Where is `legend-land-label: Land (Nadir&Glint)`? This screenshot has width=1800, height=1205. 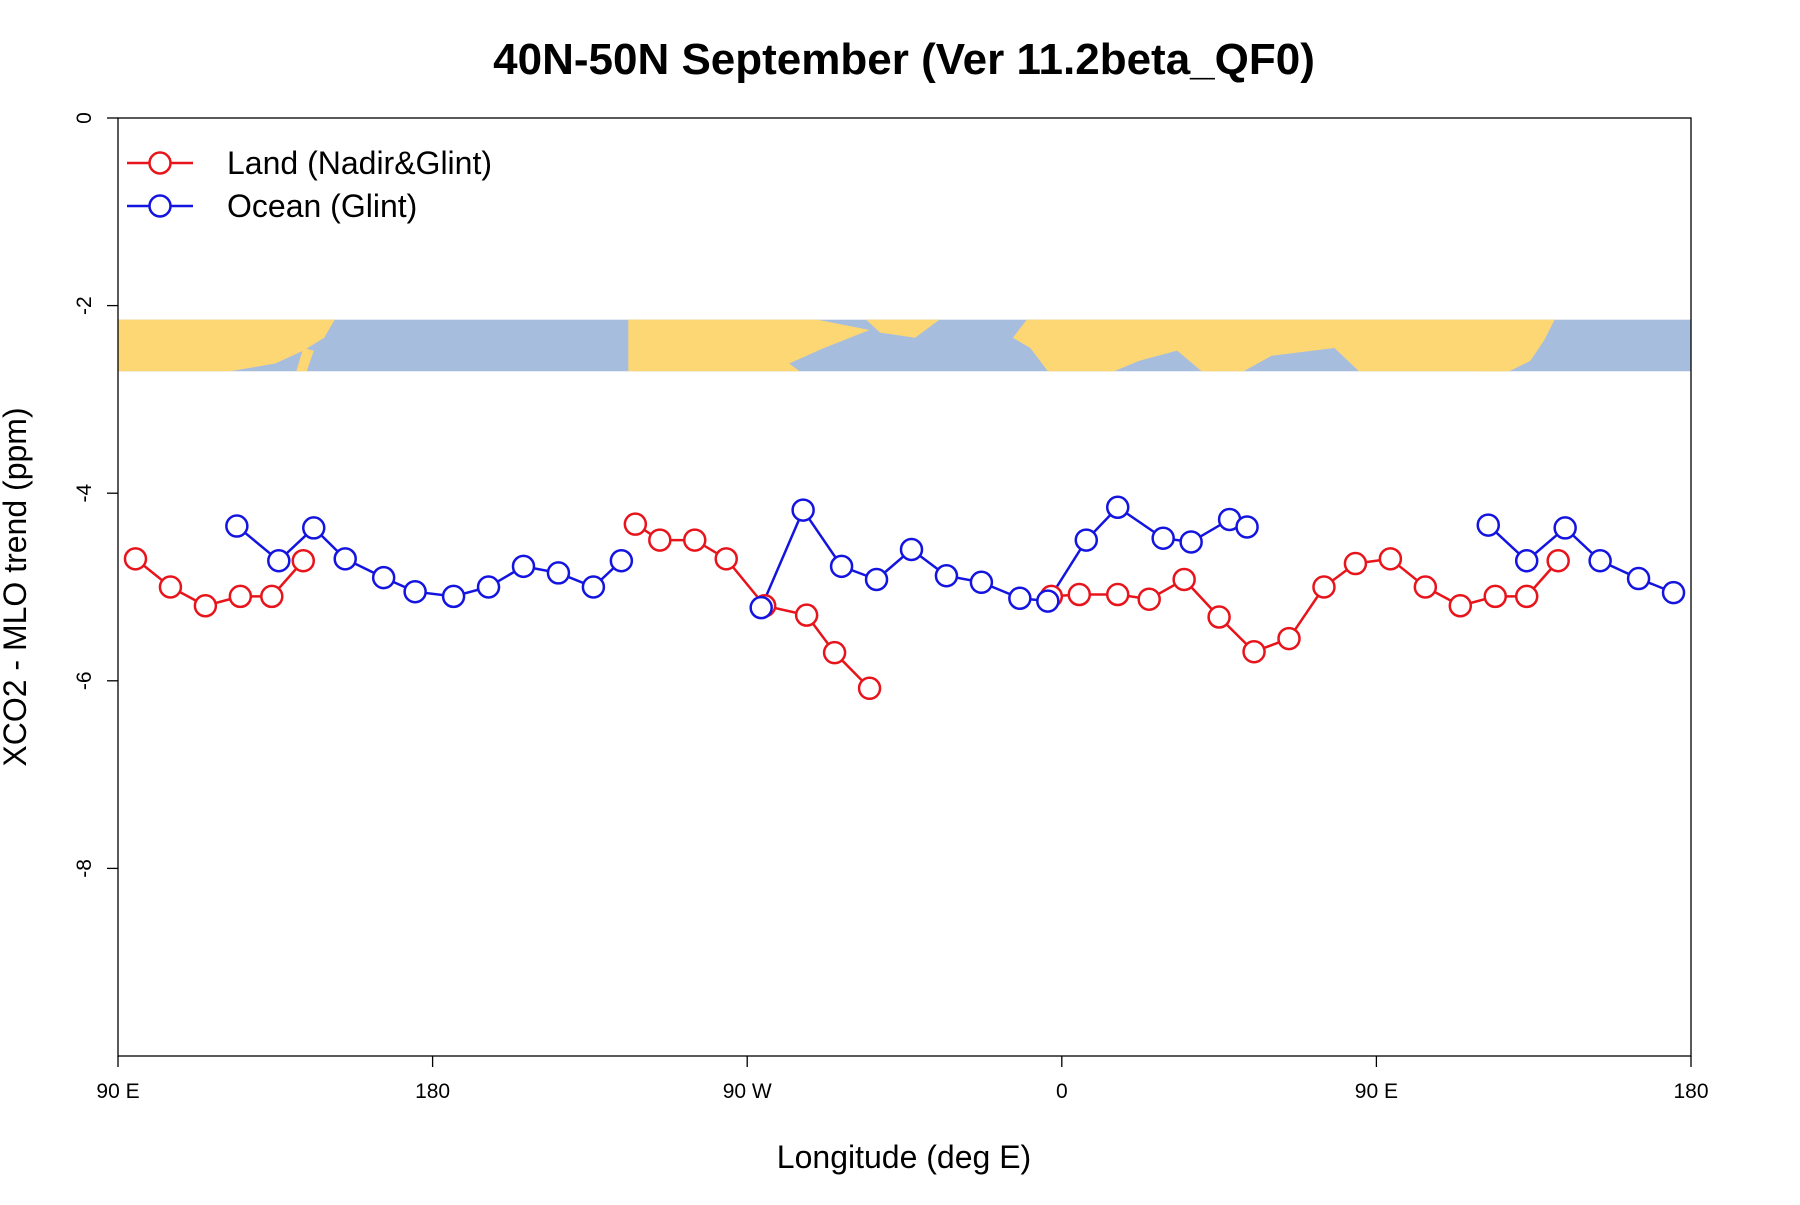 legend-land-label: Land (Nadir&Glint) is located at coordinates (359, 163).